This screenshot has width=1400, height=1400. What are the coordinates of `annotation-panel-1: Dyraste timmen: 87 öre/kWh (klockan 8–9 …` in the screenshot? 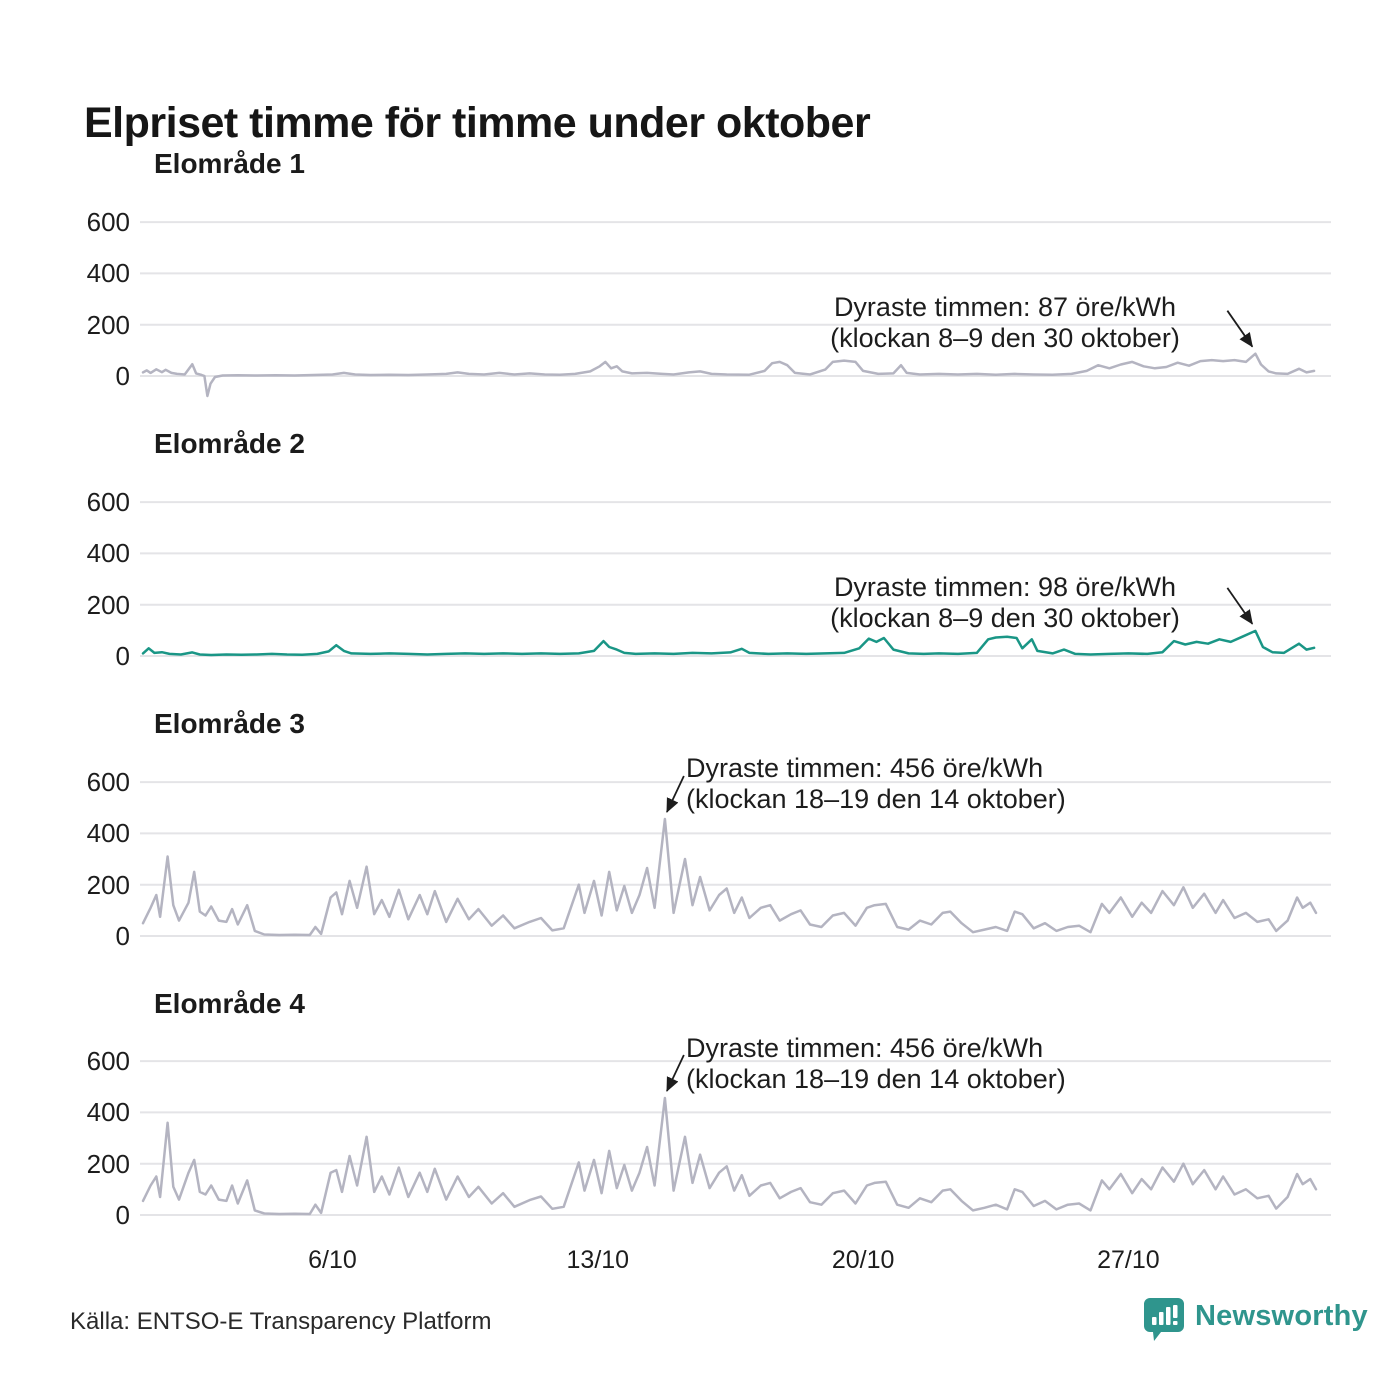 It's located at (1005, 323).